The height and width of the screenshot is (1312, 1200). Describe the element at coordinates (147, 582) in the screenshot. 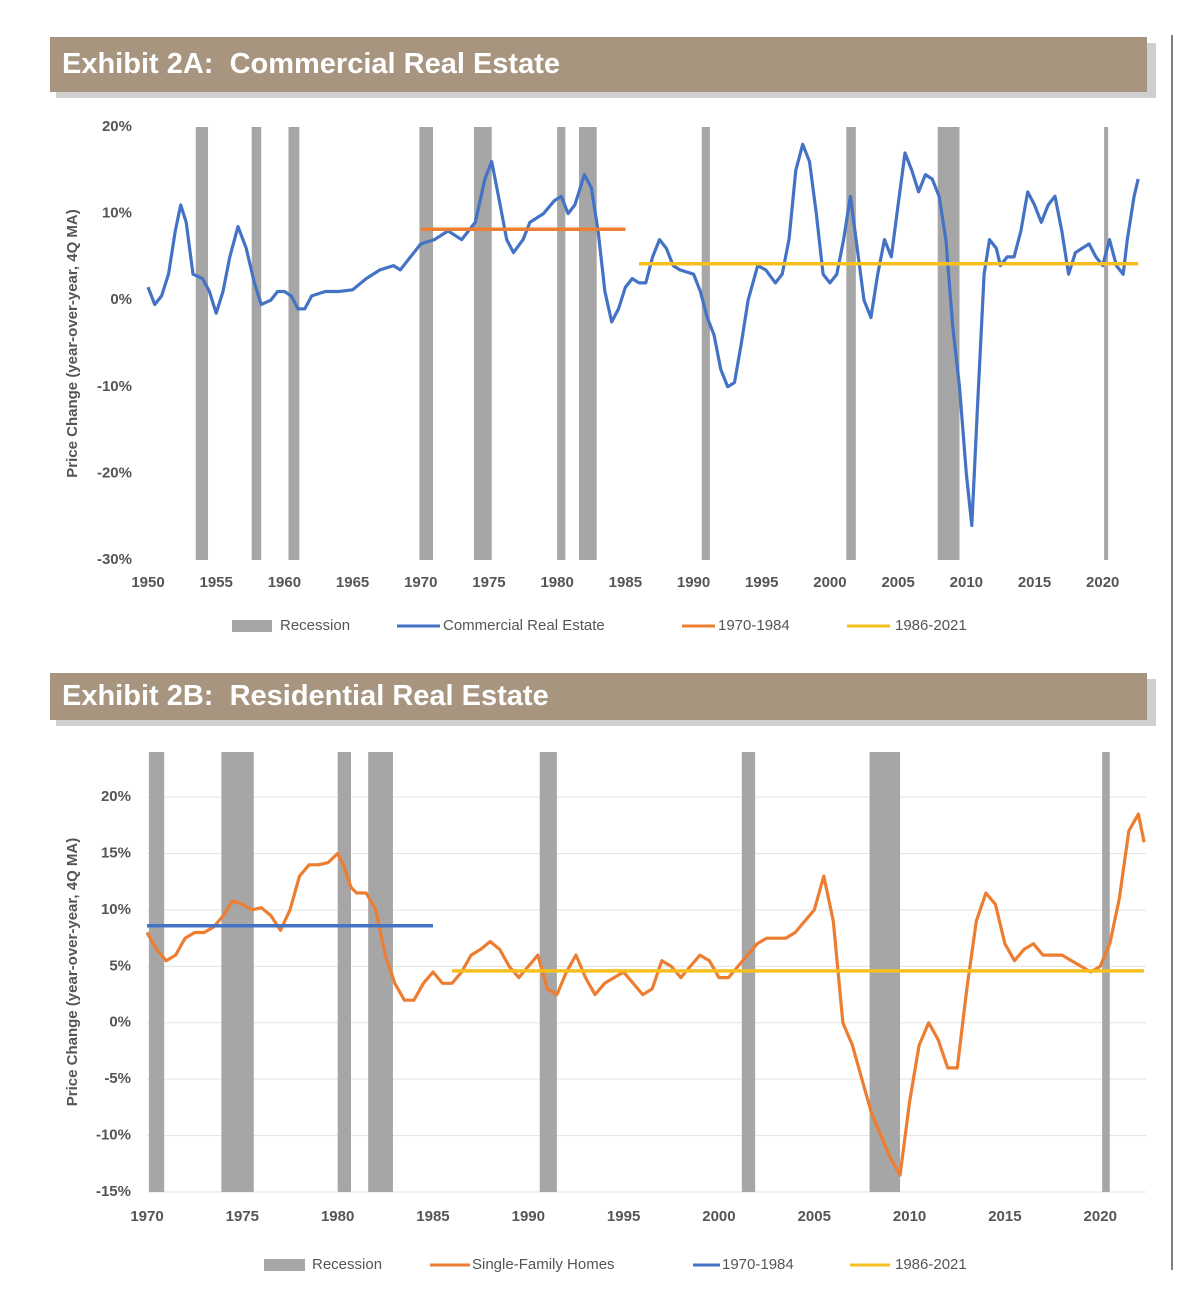

I see `x-tick-label: 1950` at that location.